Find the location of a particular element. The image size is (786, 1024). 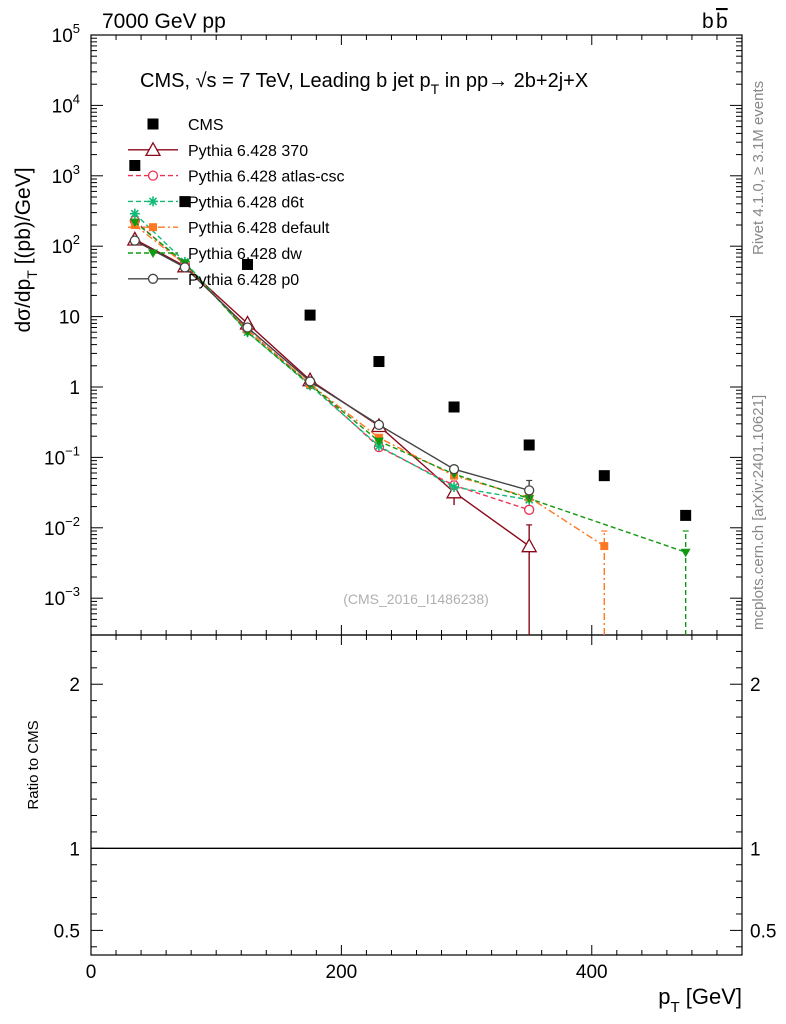

ratio-tick-label-left: 0.5 is located at coordinates (67, 931).